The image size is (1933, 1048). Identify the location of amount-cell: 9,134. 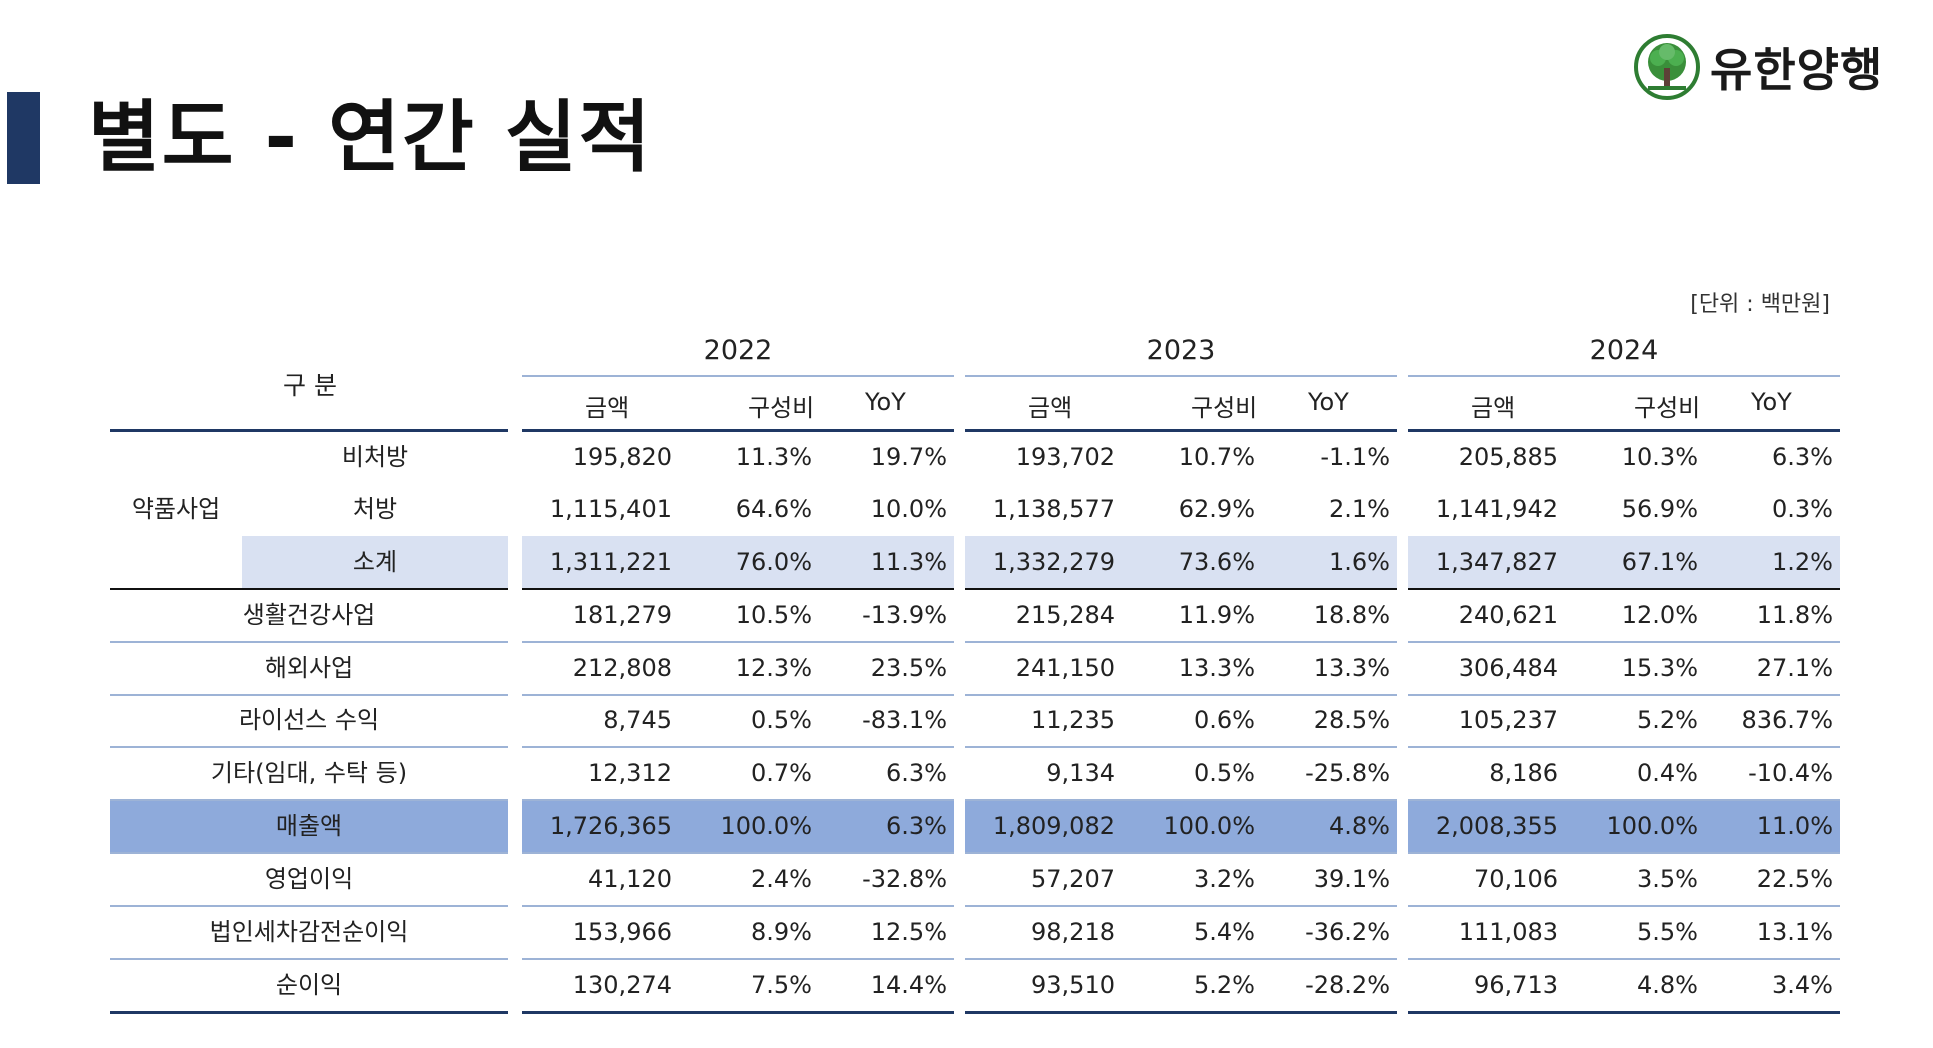
(1080, 773).